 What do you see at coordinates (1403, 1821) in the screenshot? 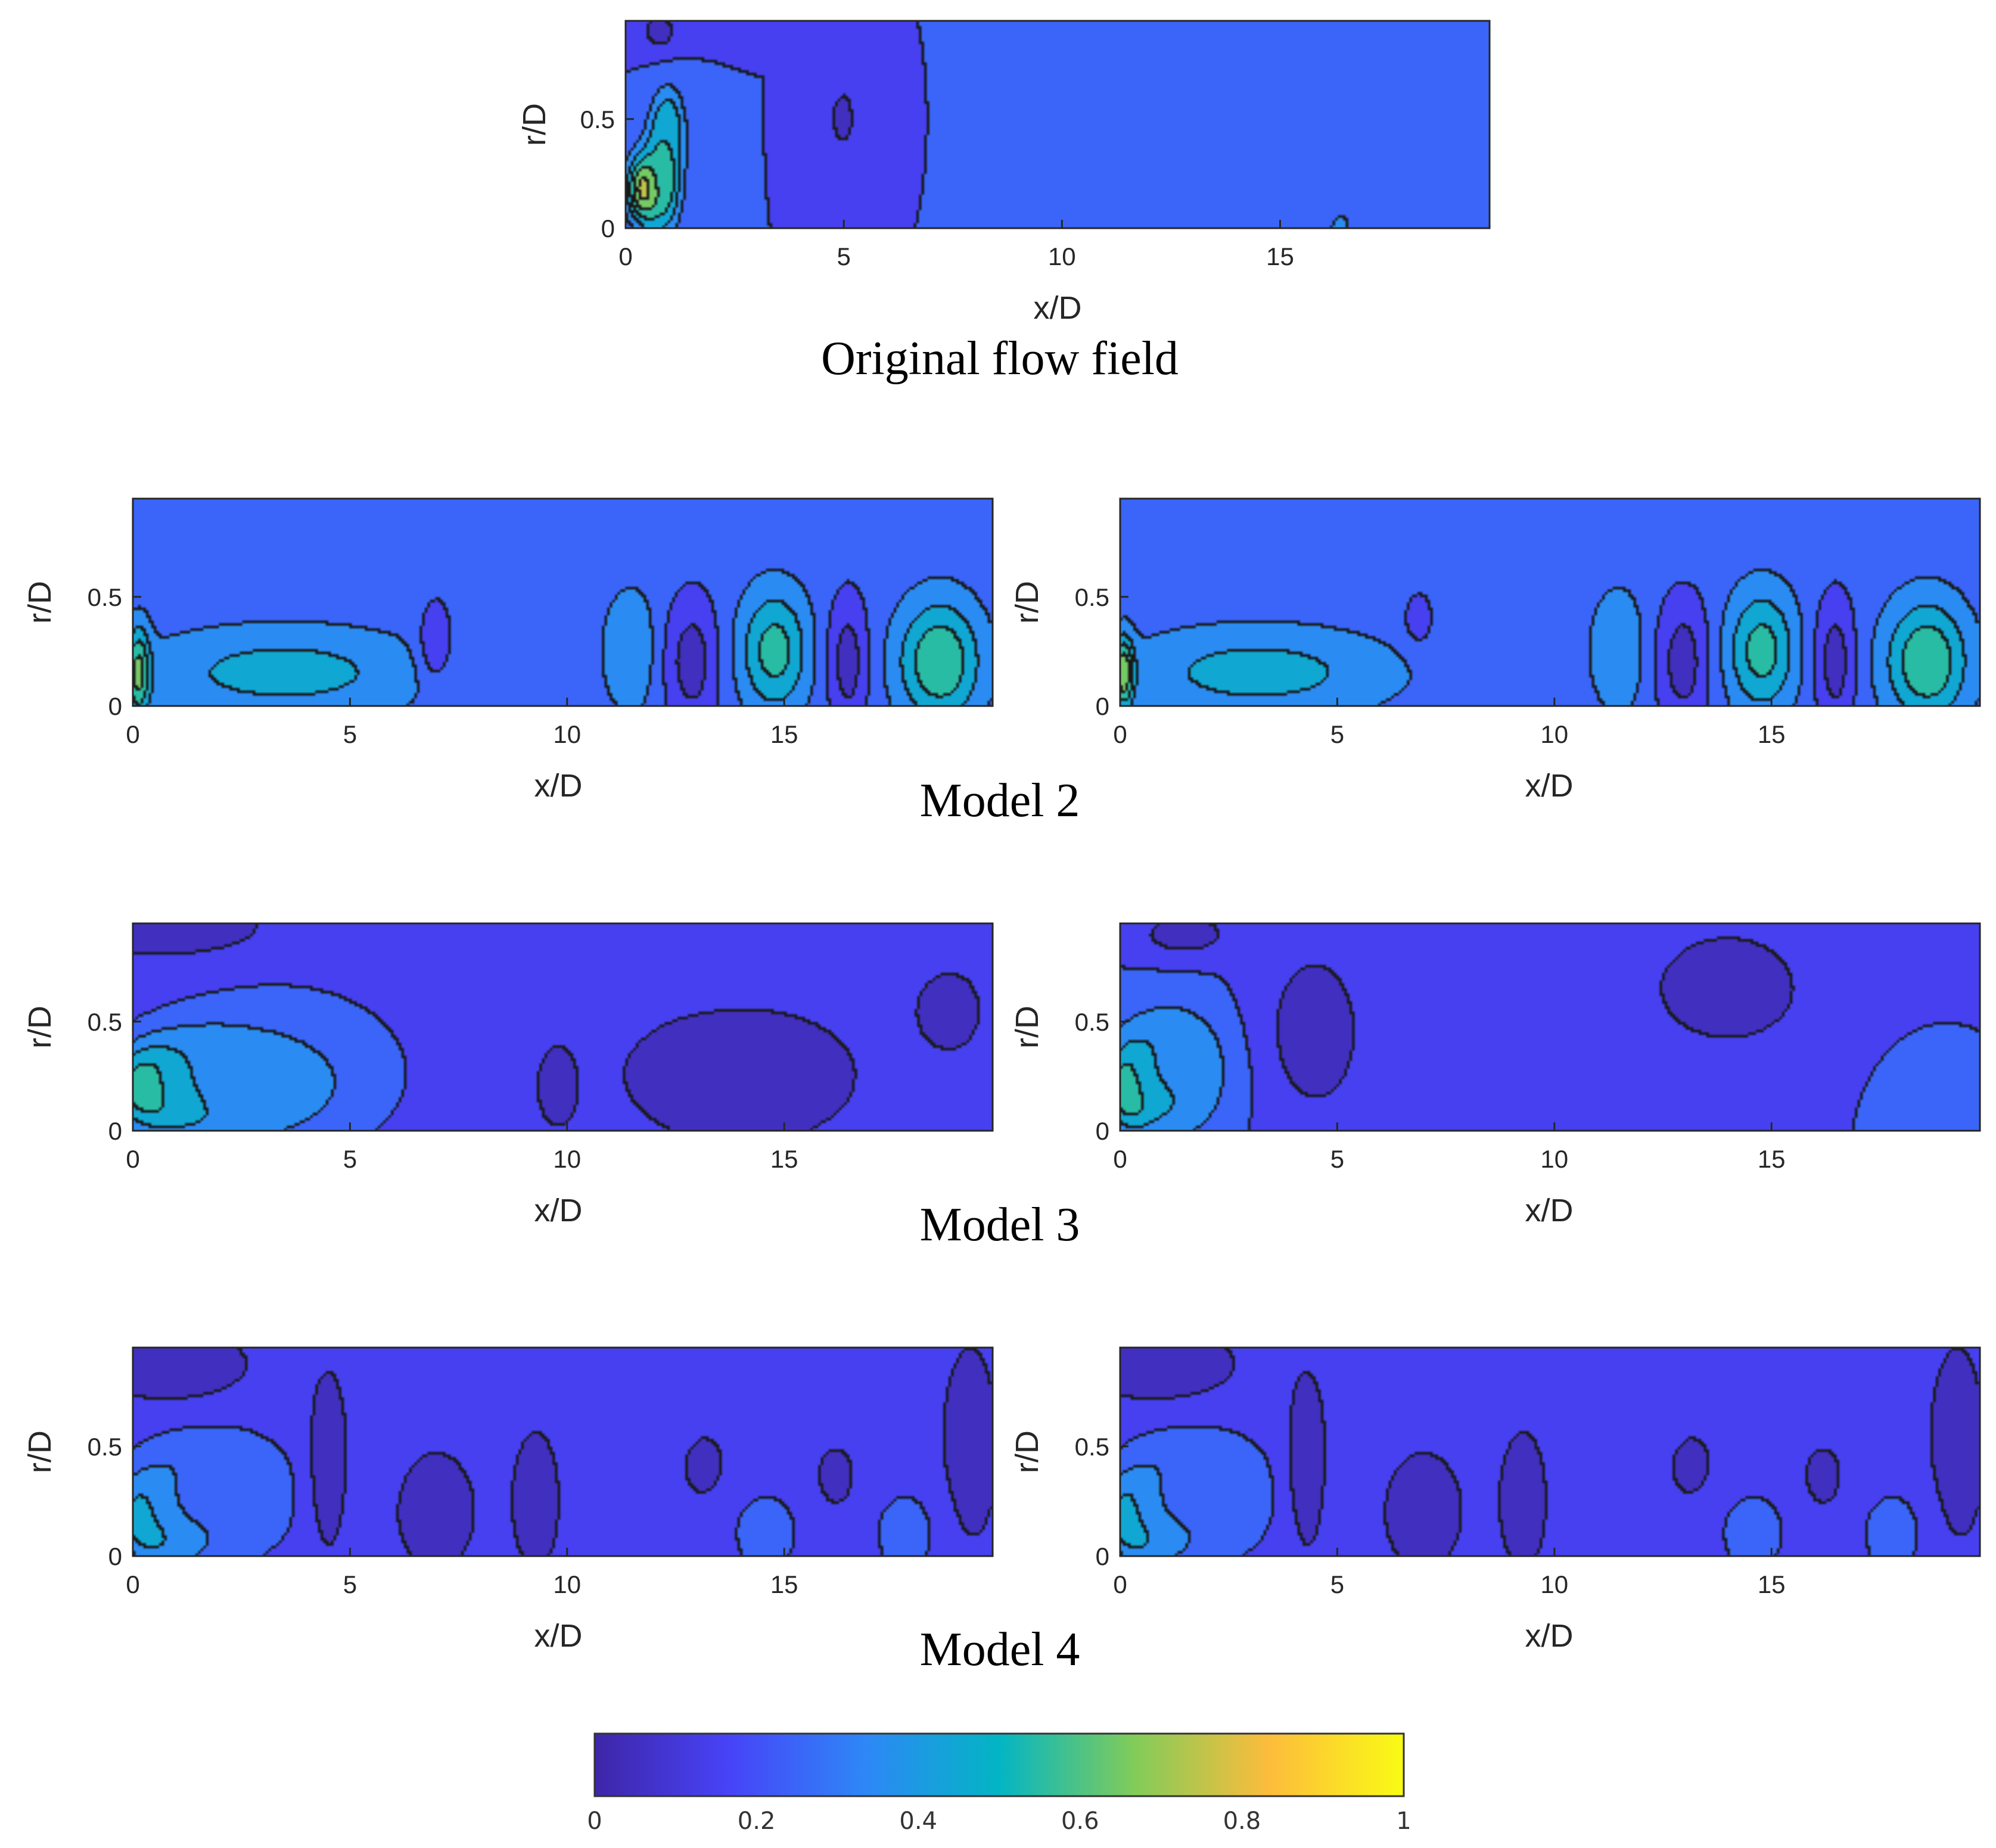
I see `colorbar-tick-label: 1` at bounding box center [1403, 1821].